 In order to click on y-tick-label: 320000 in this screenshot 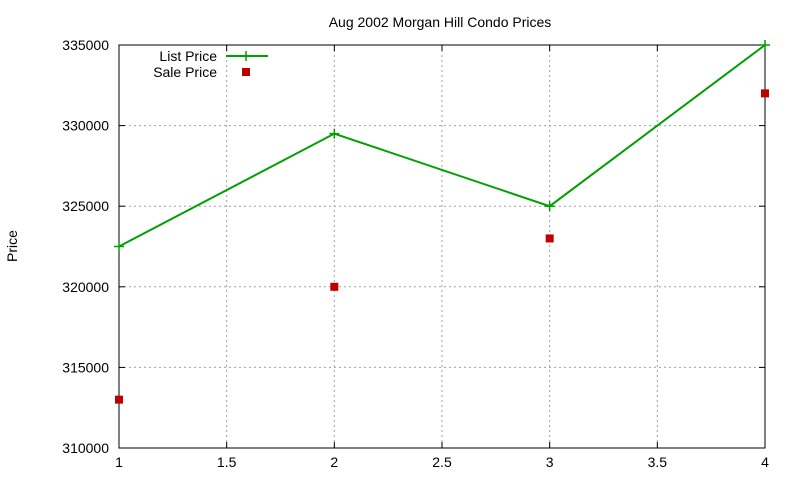, I will do `click(85, 287)`.